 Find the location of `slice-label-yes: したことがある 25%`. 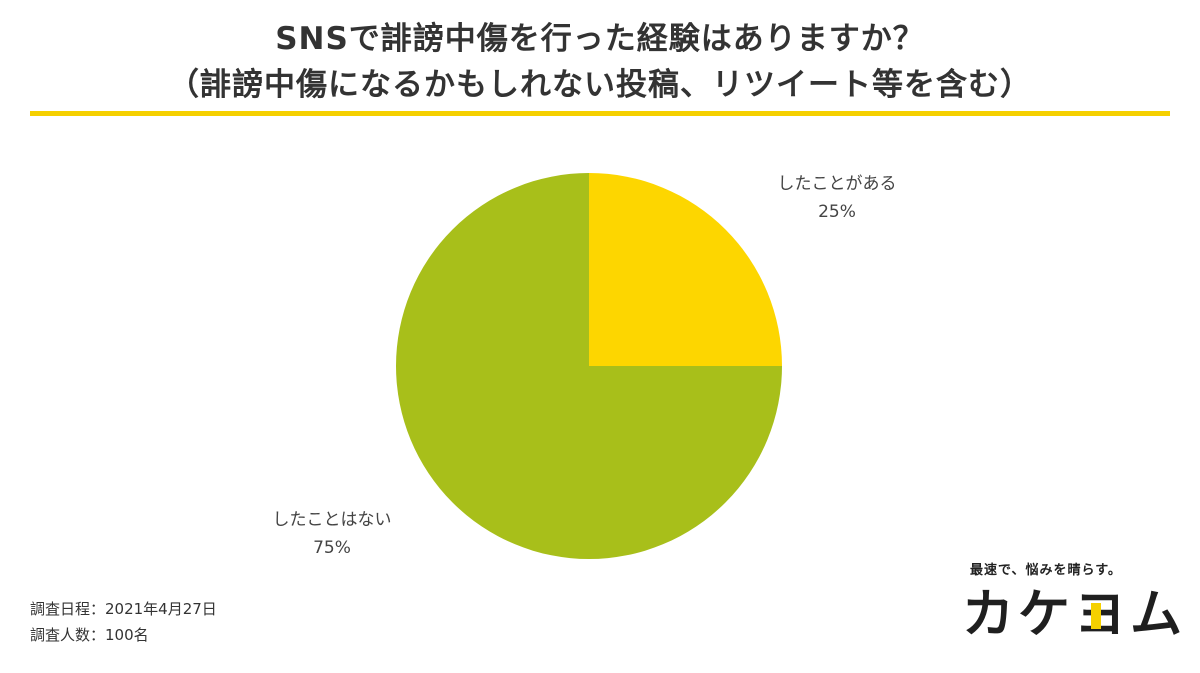

slice-label-yes: したことがある 25% is located at coordinates (837, 198).